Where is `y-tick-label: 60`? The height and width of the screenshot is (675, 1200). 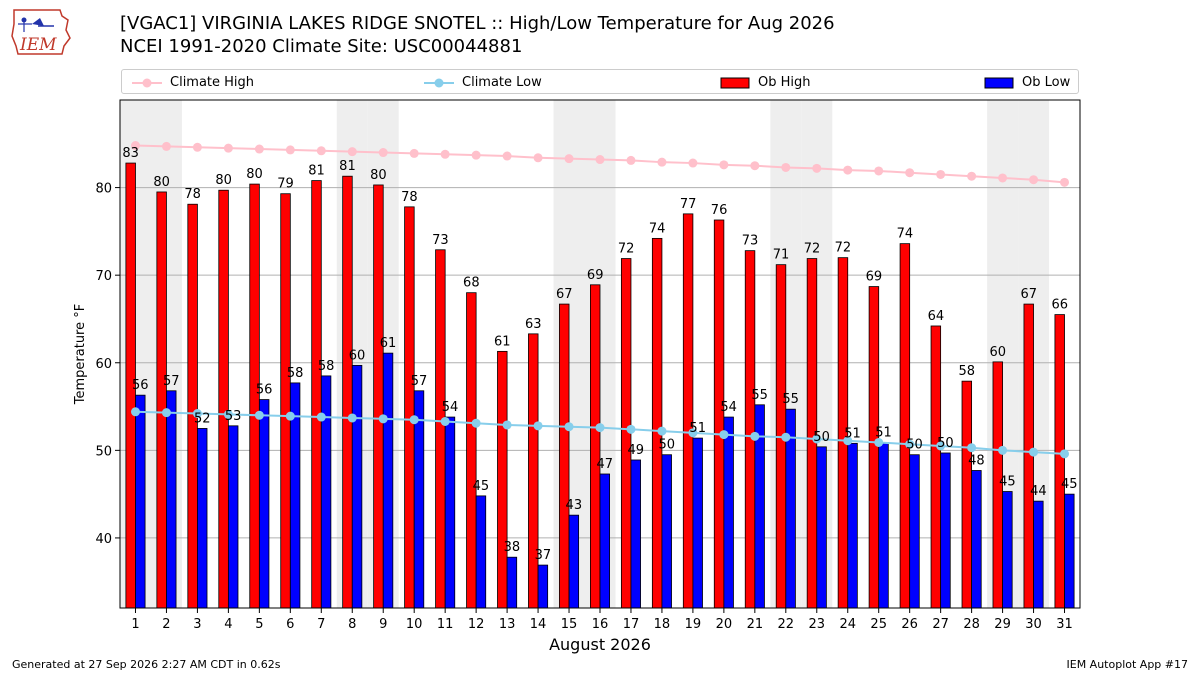
y-tick-label: 60 is located at coordinates (103, 364).